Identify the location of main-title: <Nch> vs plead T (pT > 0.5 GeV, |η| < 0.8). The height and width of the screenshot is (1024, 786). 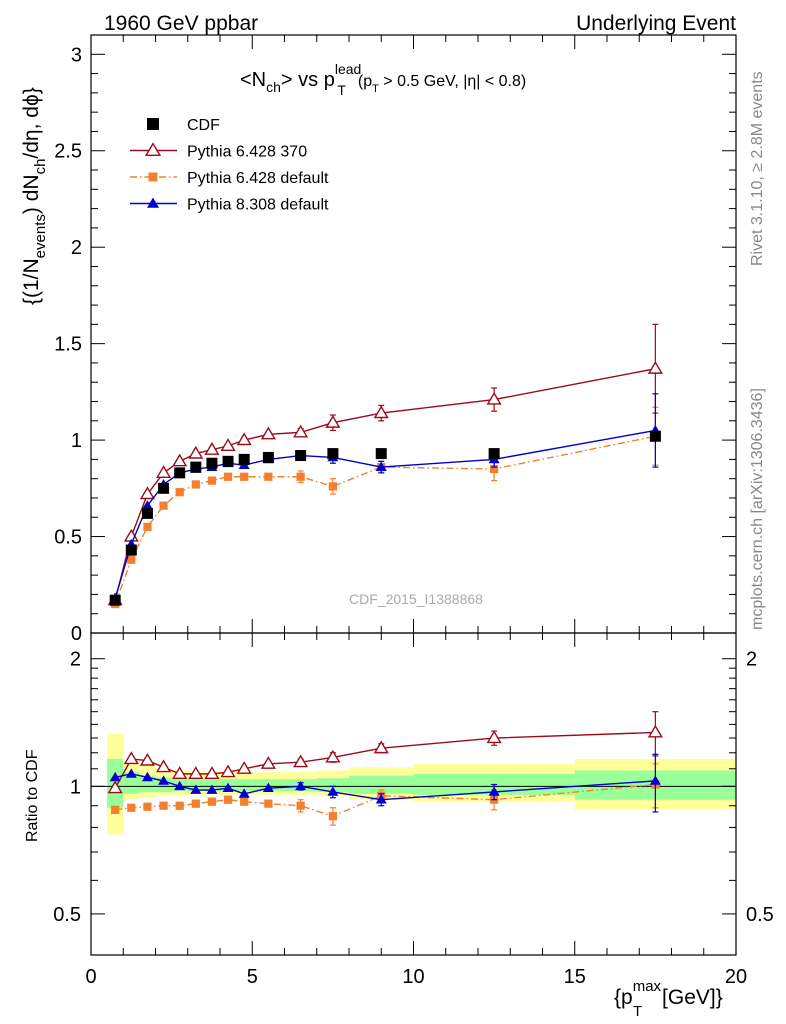
(383, 79).